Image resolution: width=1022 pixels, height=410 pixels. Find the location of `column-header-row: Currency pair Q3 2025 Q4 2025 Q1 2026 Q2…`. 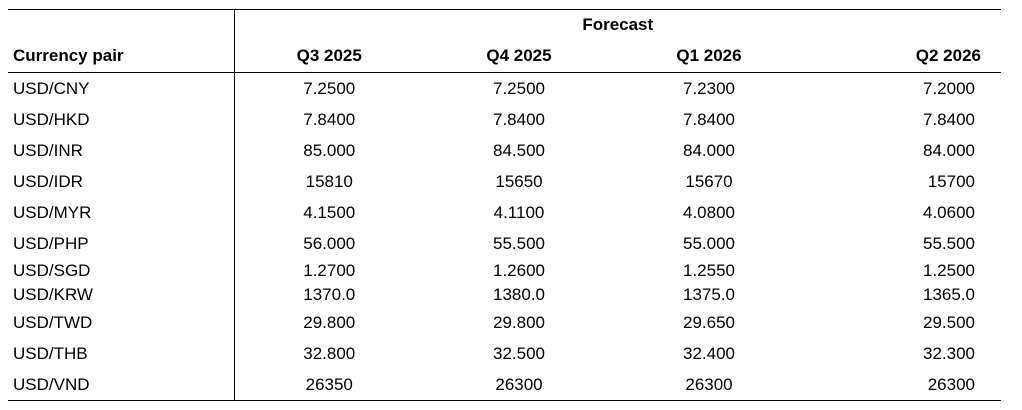

column-header-row: Currency pair Q3 2025 Q4 2025 Q1 2026 Q2… is located at coordinates (504, 56).